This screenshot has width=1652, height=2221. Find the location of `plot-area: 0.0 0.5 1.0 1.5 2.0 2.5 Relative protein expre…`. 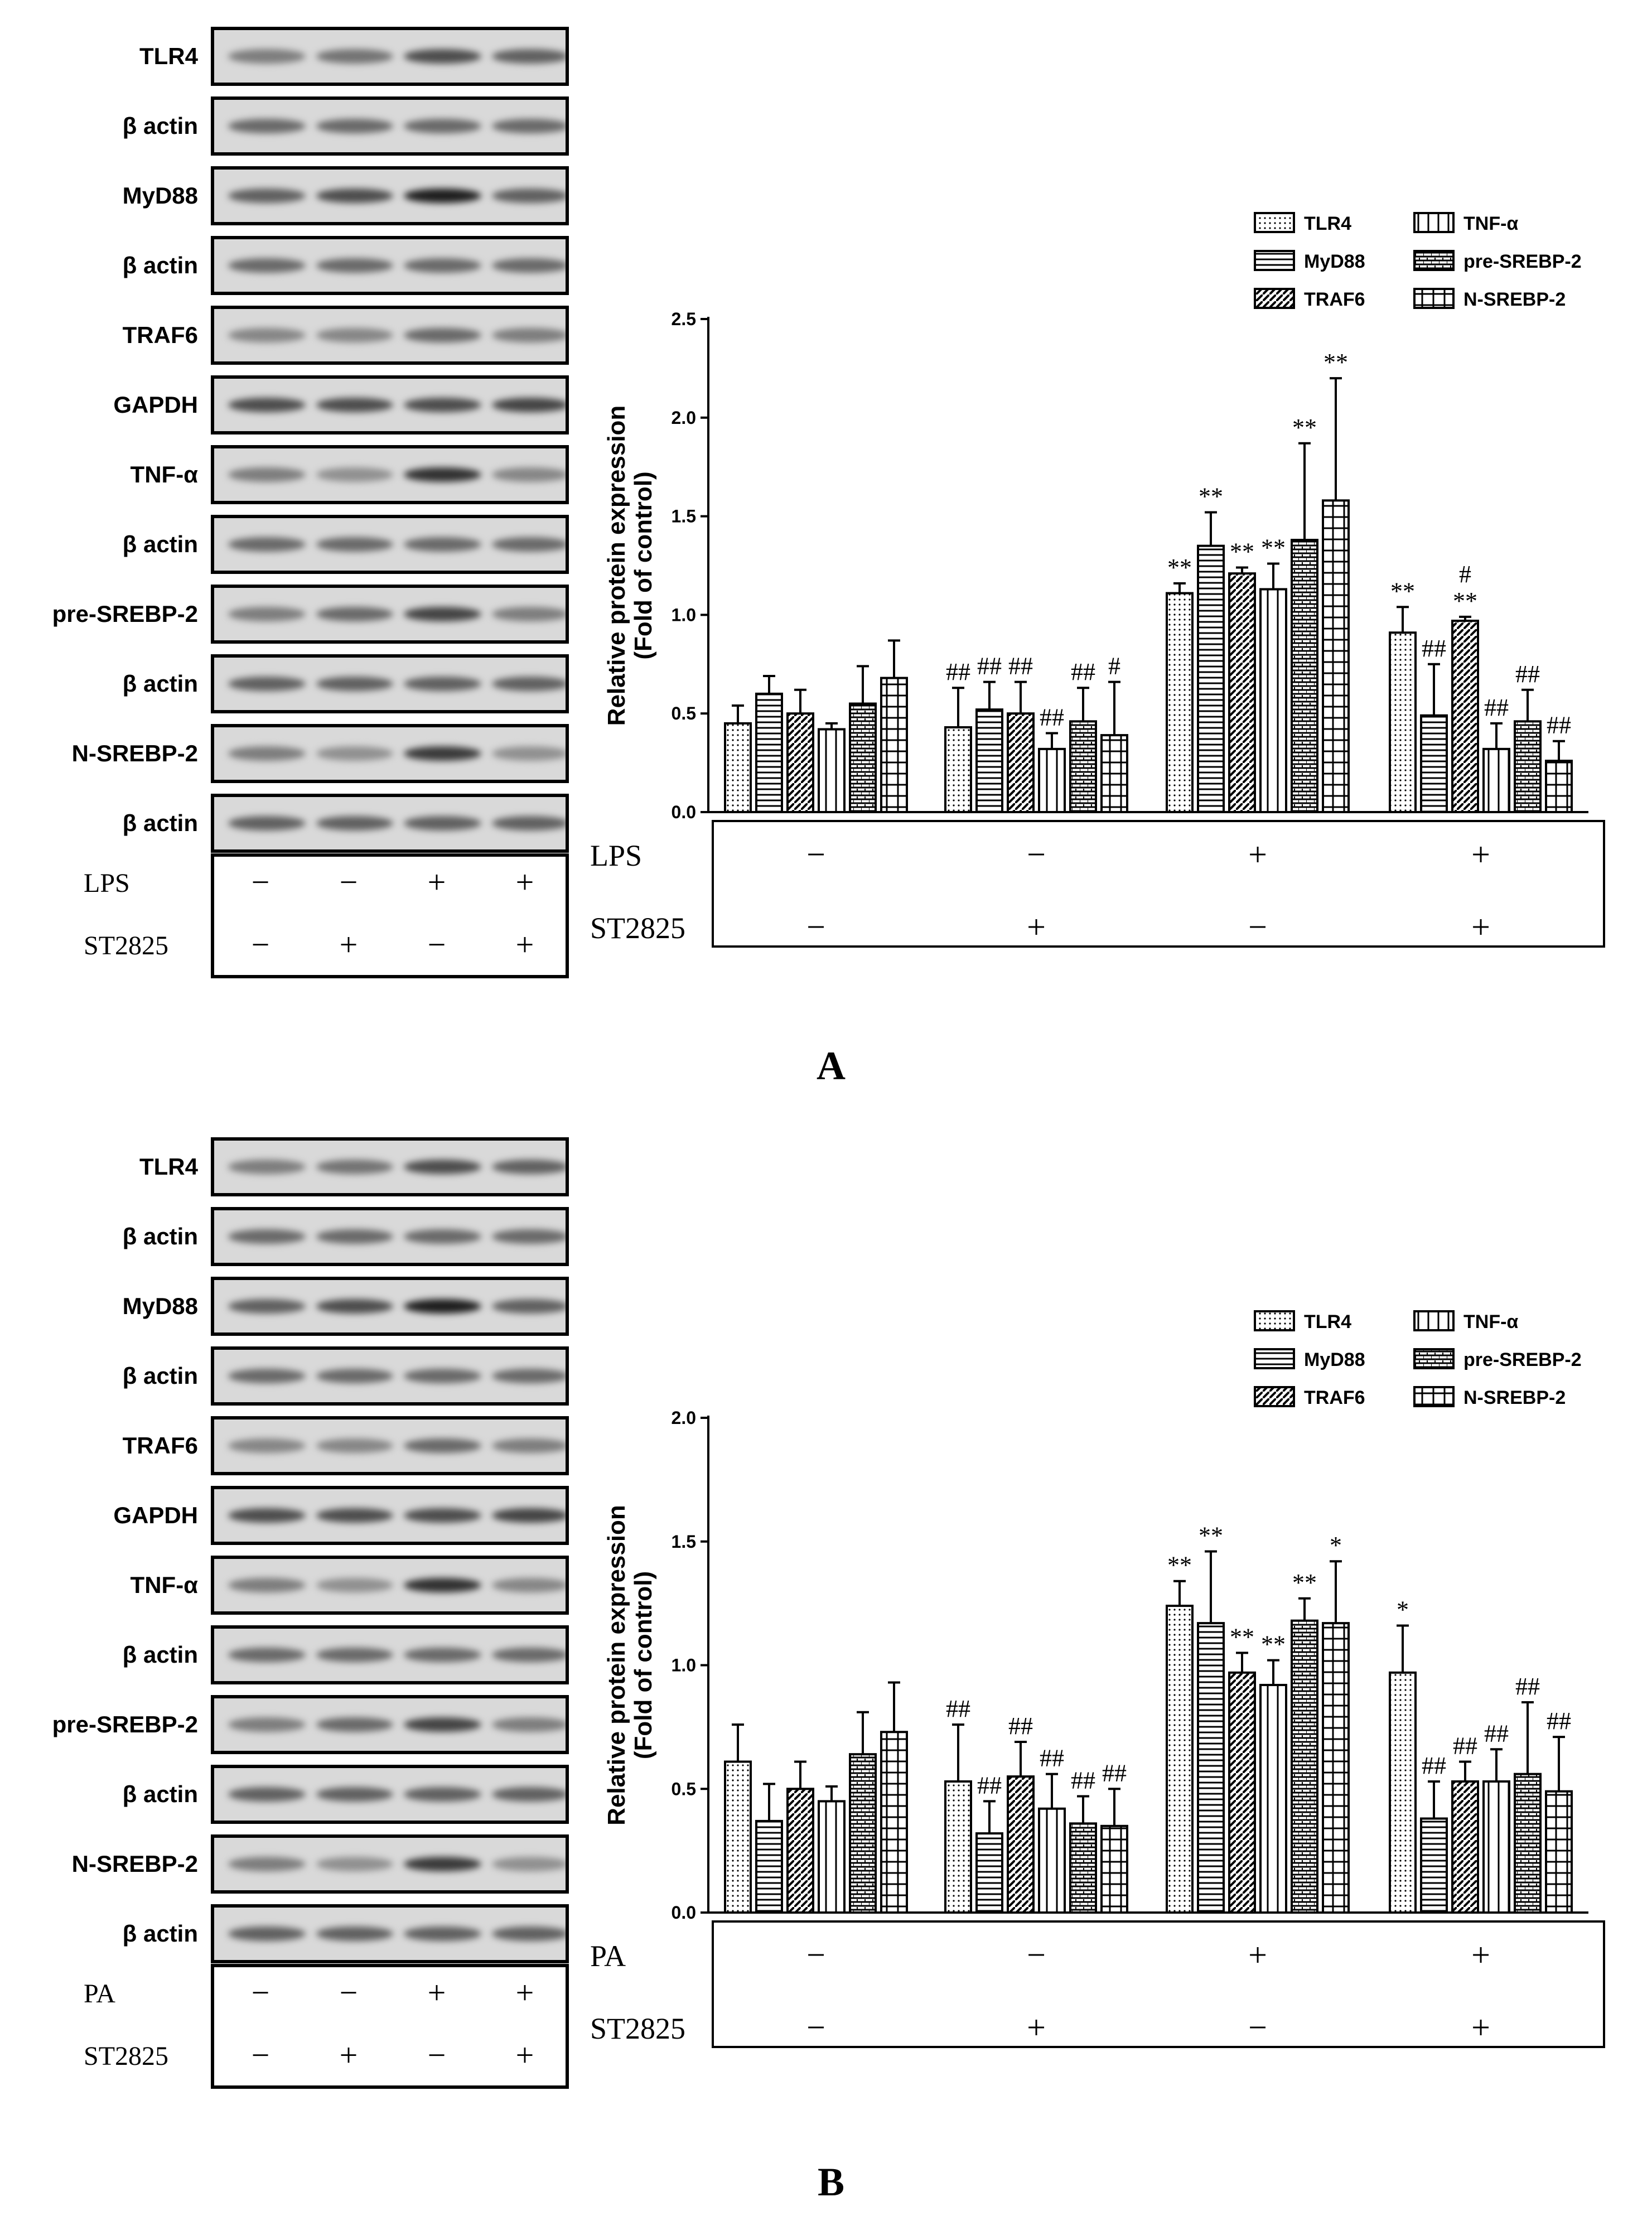

plot-area: 0.0 0.5 1.0 1.5 2.0 2.5 Relative protein expre… is located at coordinates (1095, 565).